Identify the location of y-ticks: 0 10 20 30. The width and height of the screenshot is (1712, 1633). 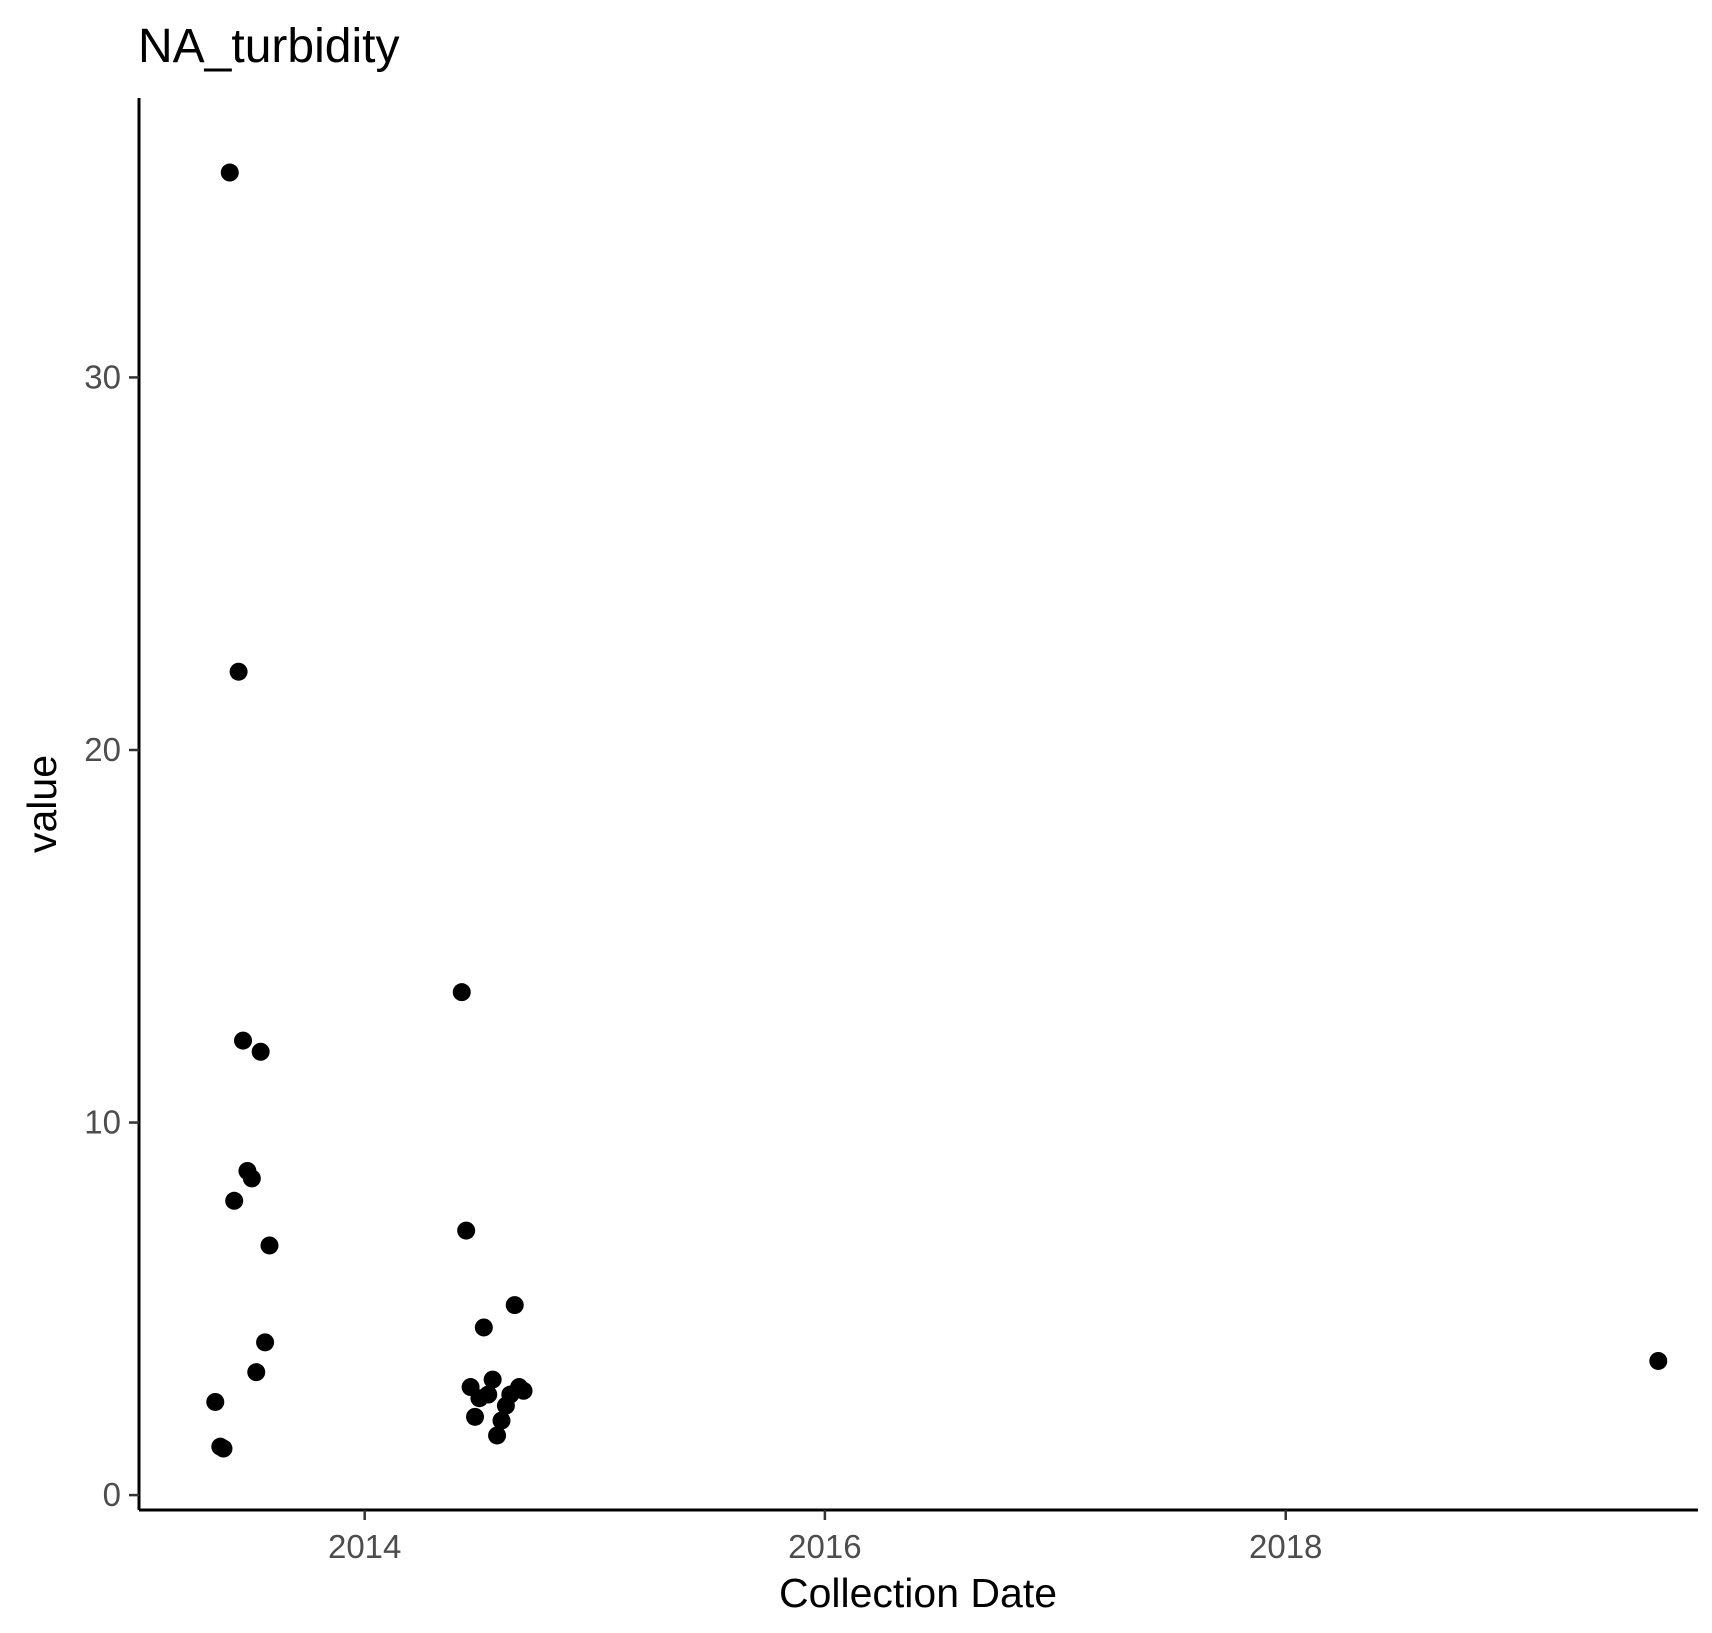
(111, 935).